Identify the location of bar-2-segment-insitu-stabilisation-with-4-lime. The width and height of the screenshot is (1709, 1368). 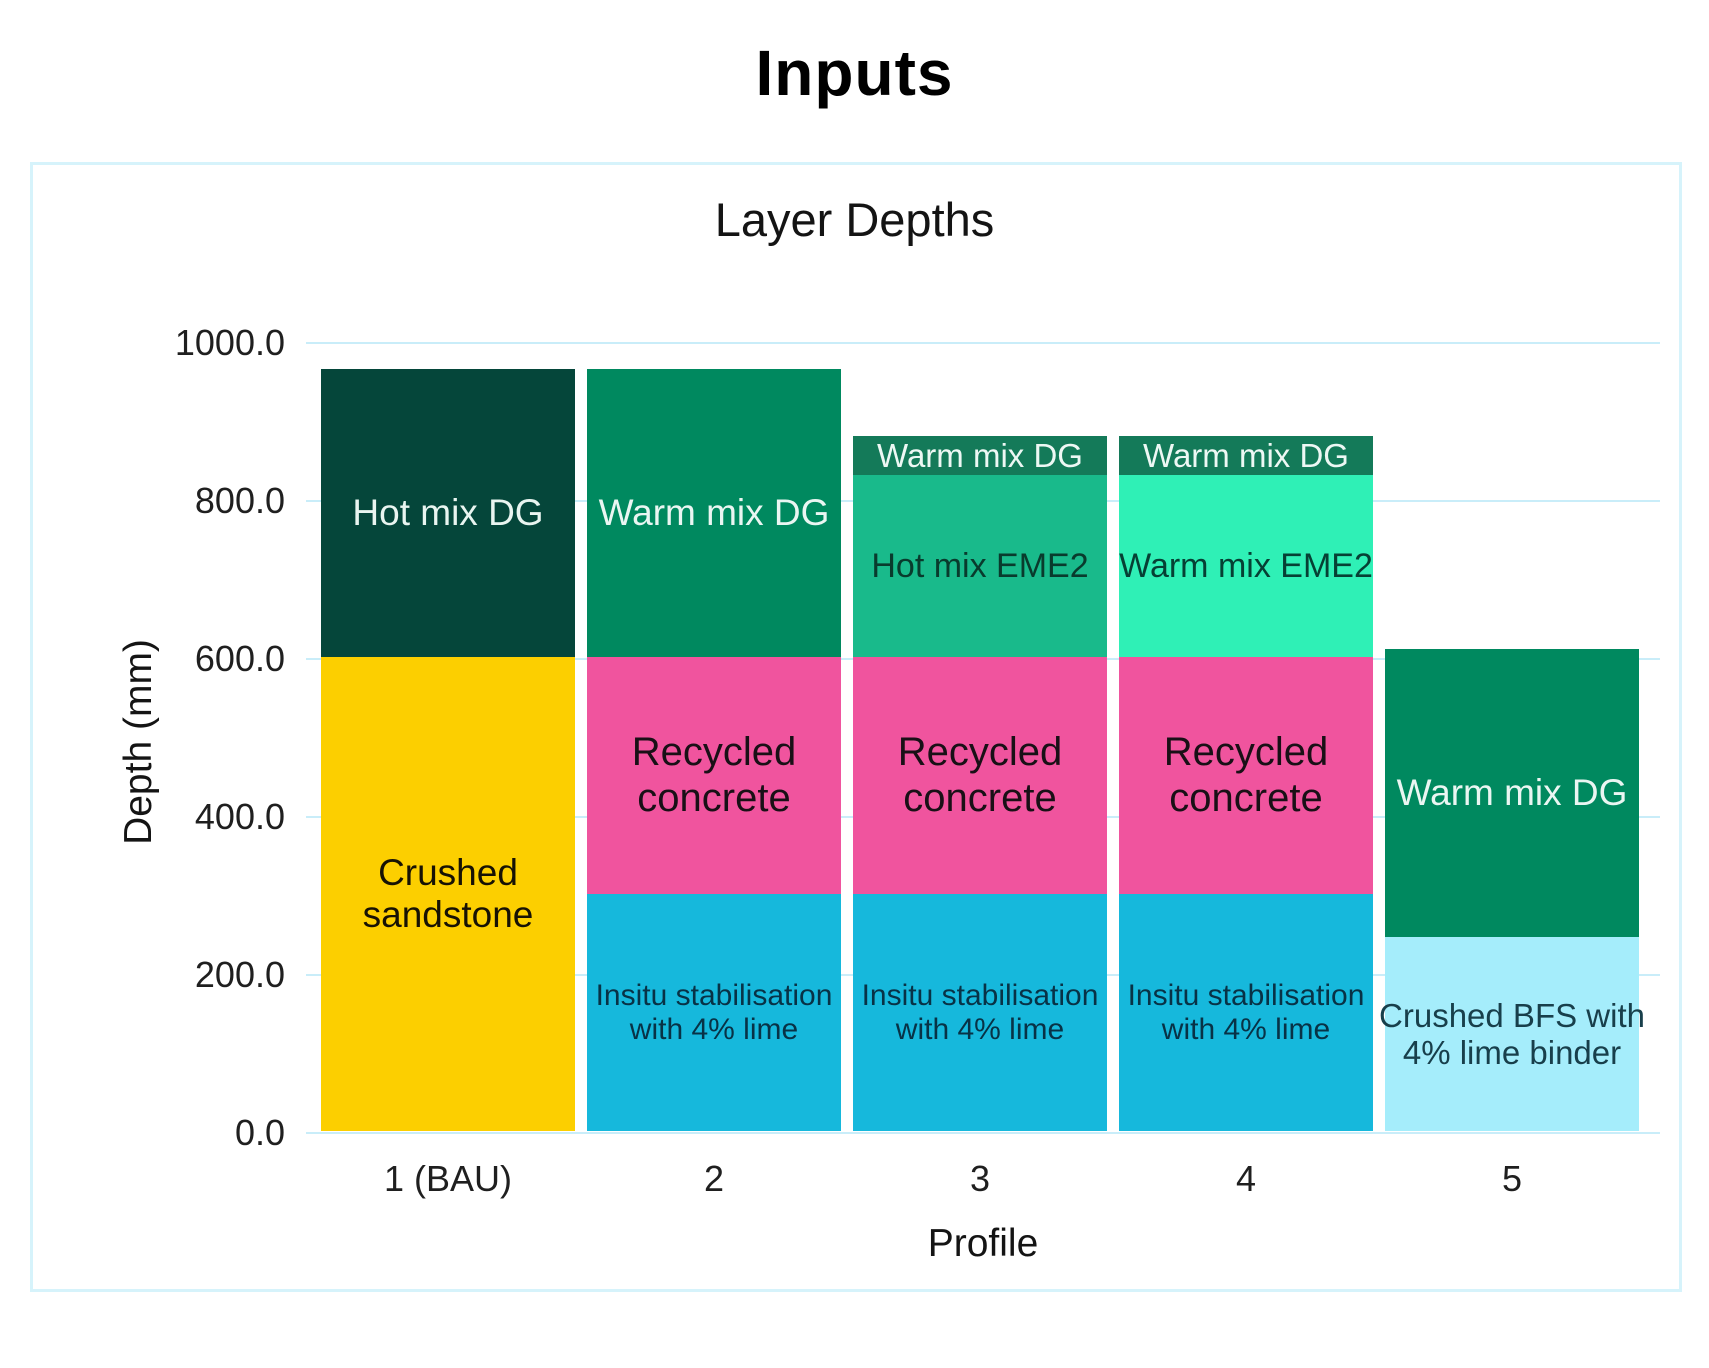
(714, 1012).